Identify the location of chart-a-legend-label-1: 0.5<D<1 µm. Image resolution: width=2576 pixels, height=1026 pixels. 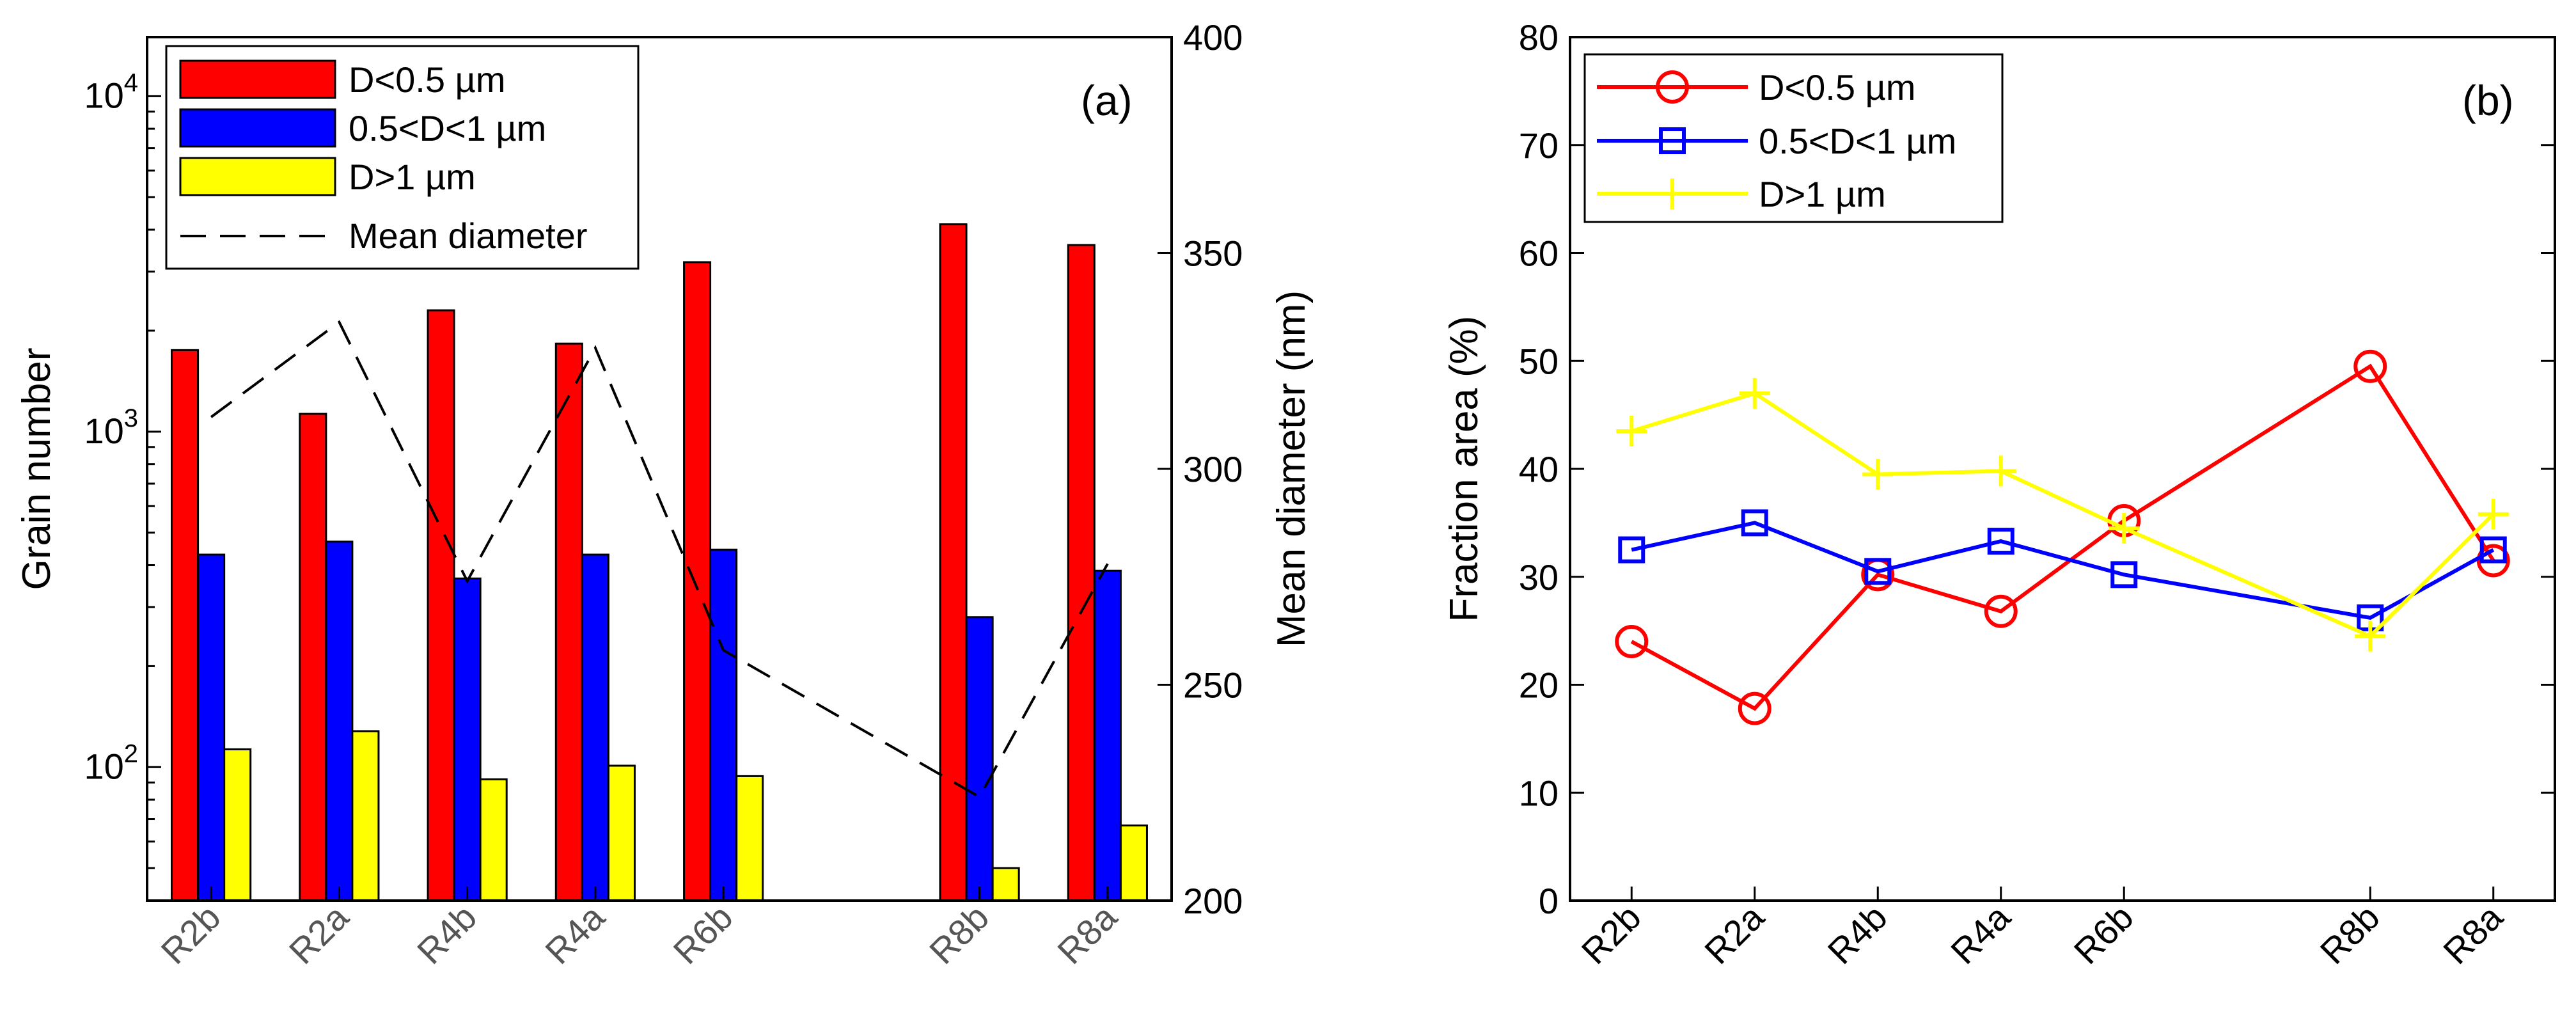
(447, 128).